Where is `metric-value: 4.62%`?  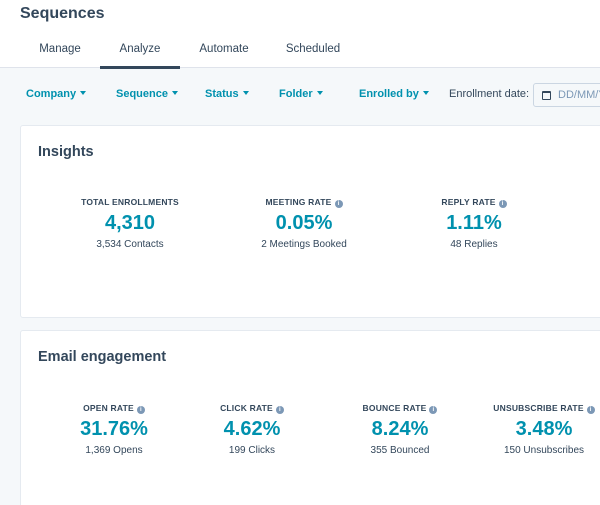 metric-value: 4.62% is located at coordinates (252, 429).